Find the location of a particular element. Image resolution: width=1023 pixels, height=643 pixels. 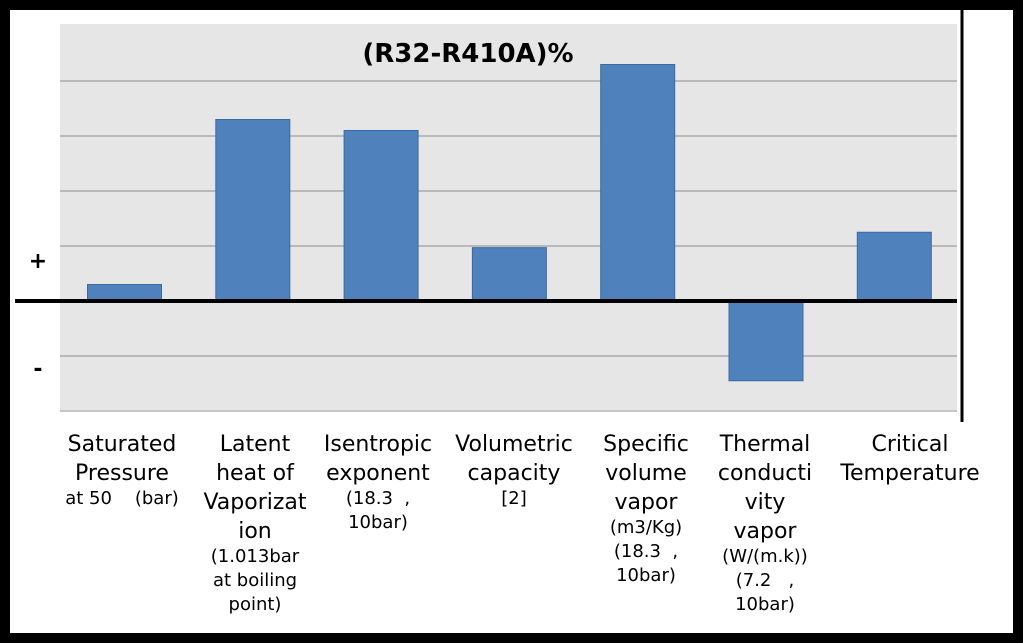

positive-sign-label: + is located at coordinates (38, 261).